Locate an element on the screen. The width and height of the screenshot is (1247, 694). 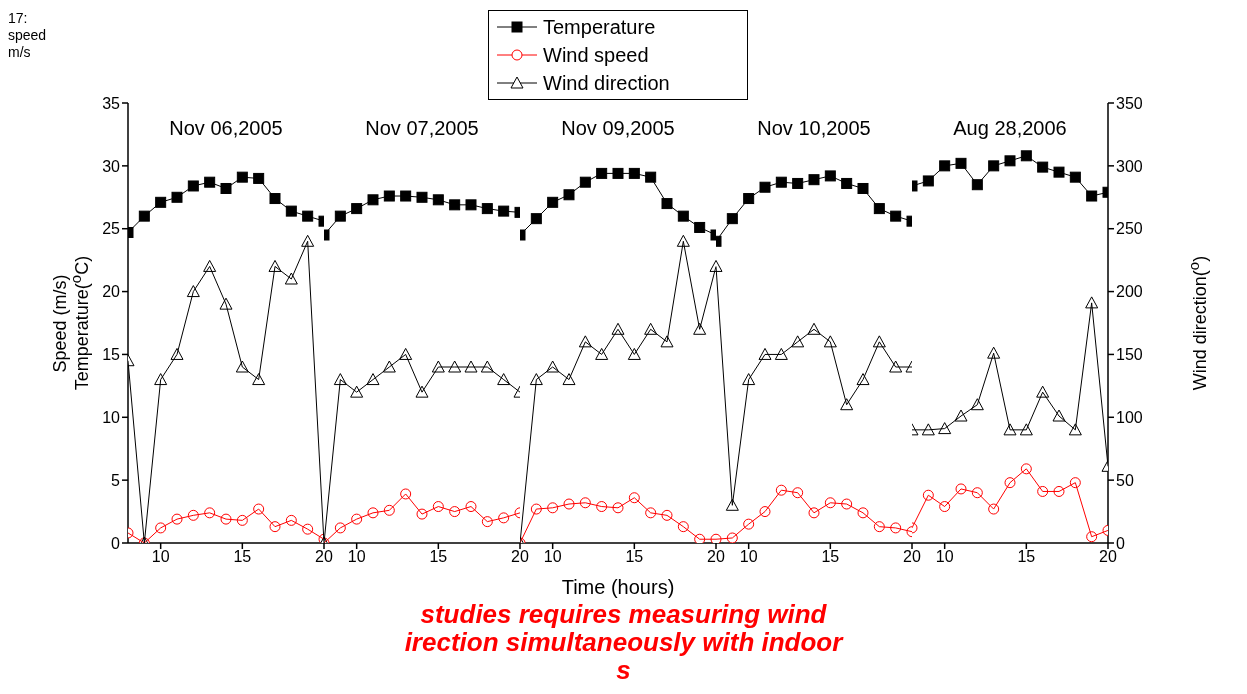
y2-tick-label: 250 is located at coordinates (1129, 229).